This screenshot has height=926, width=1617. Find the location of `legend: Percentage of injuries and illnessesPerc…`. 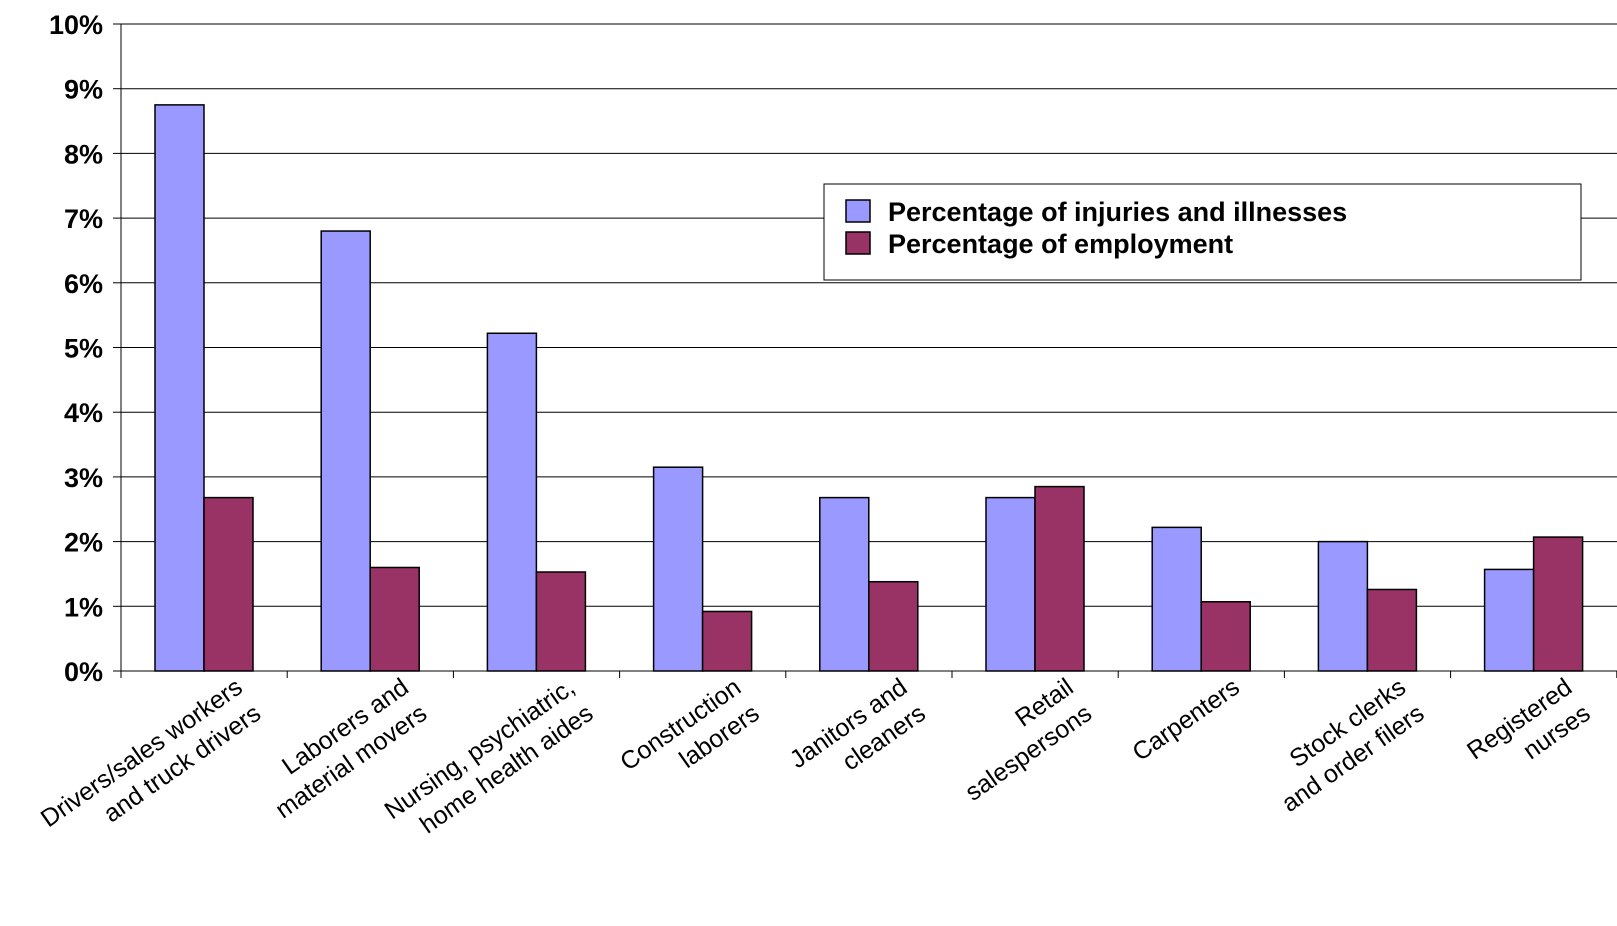

legend: Percentage of injuries and illnessesPerc… is located at coordinates (1202, 232).